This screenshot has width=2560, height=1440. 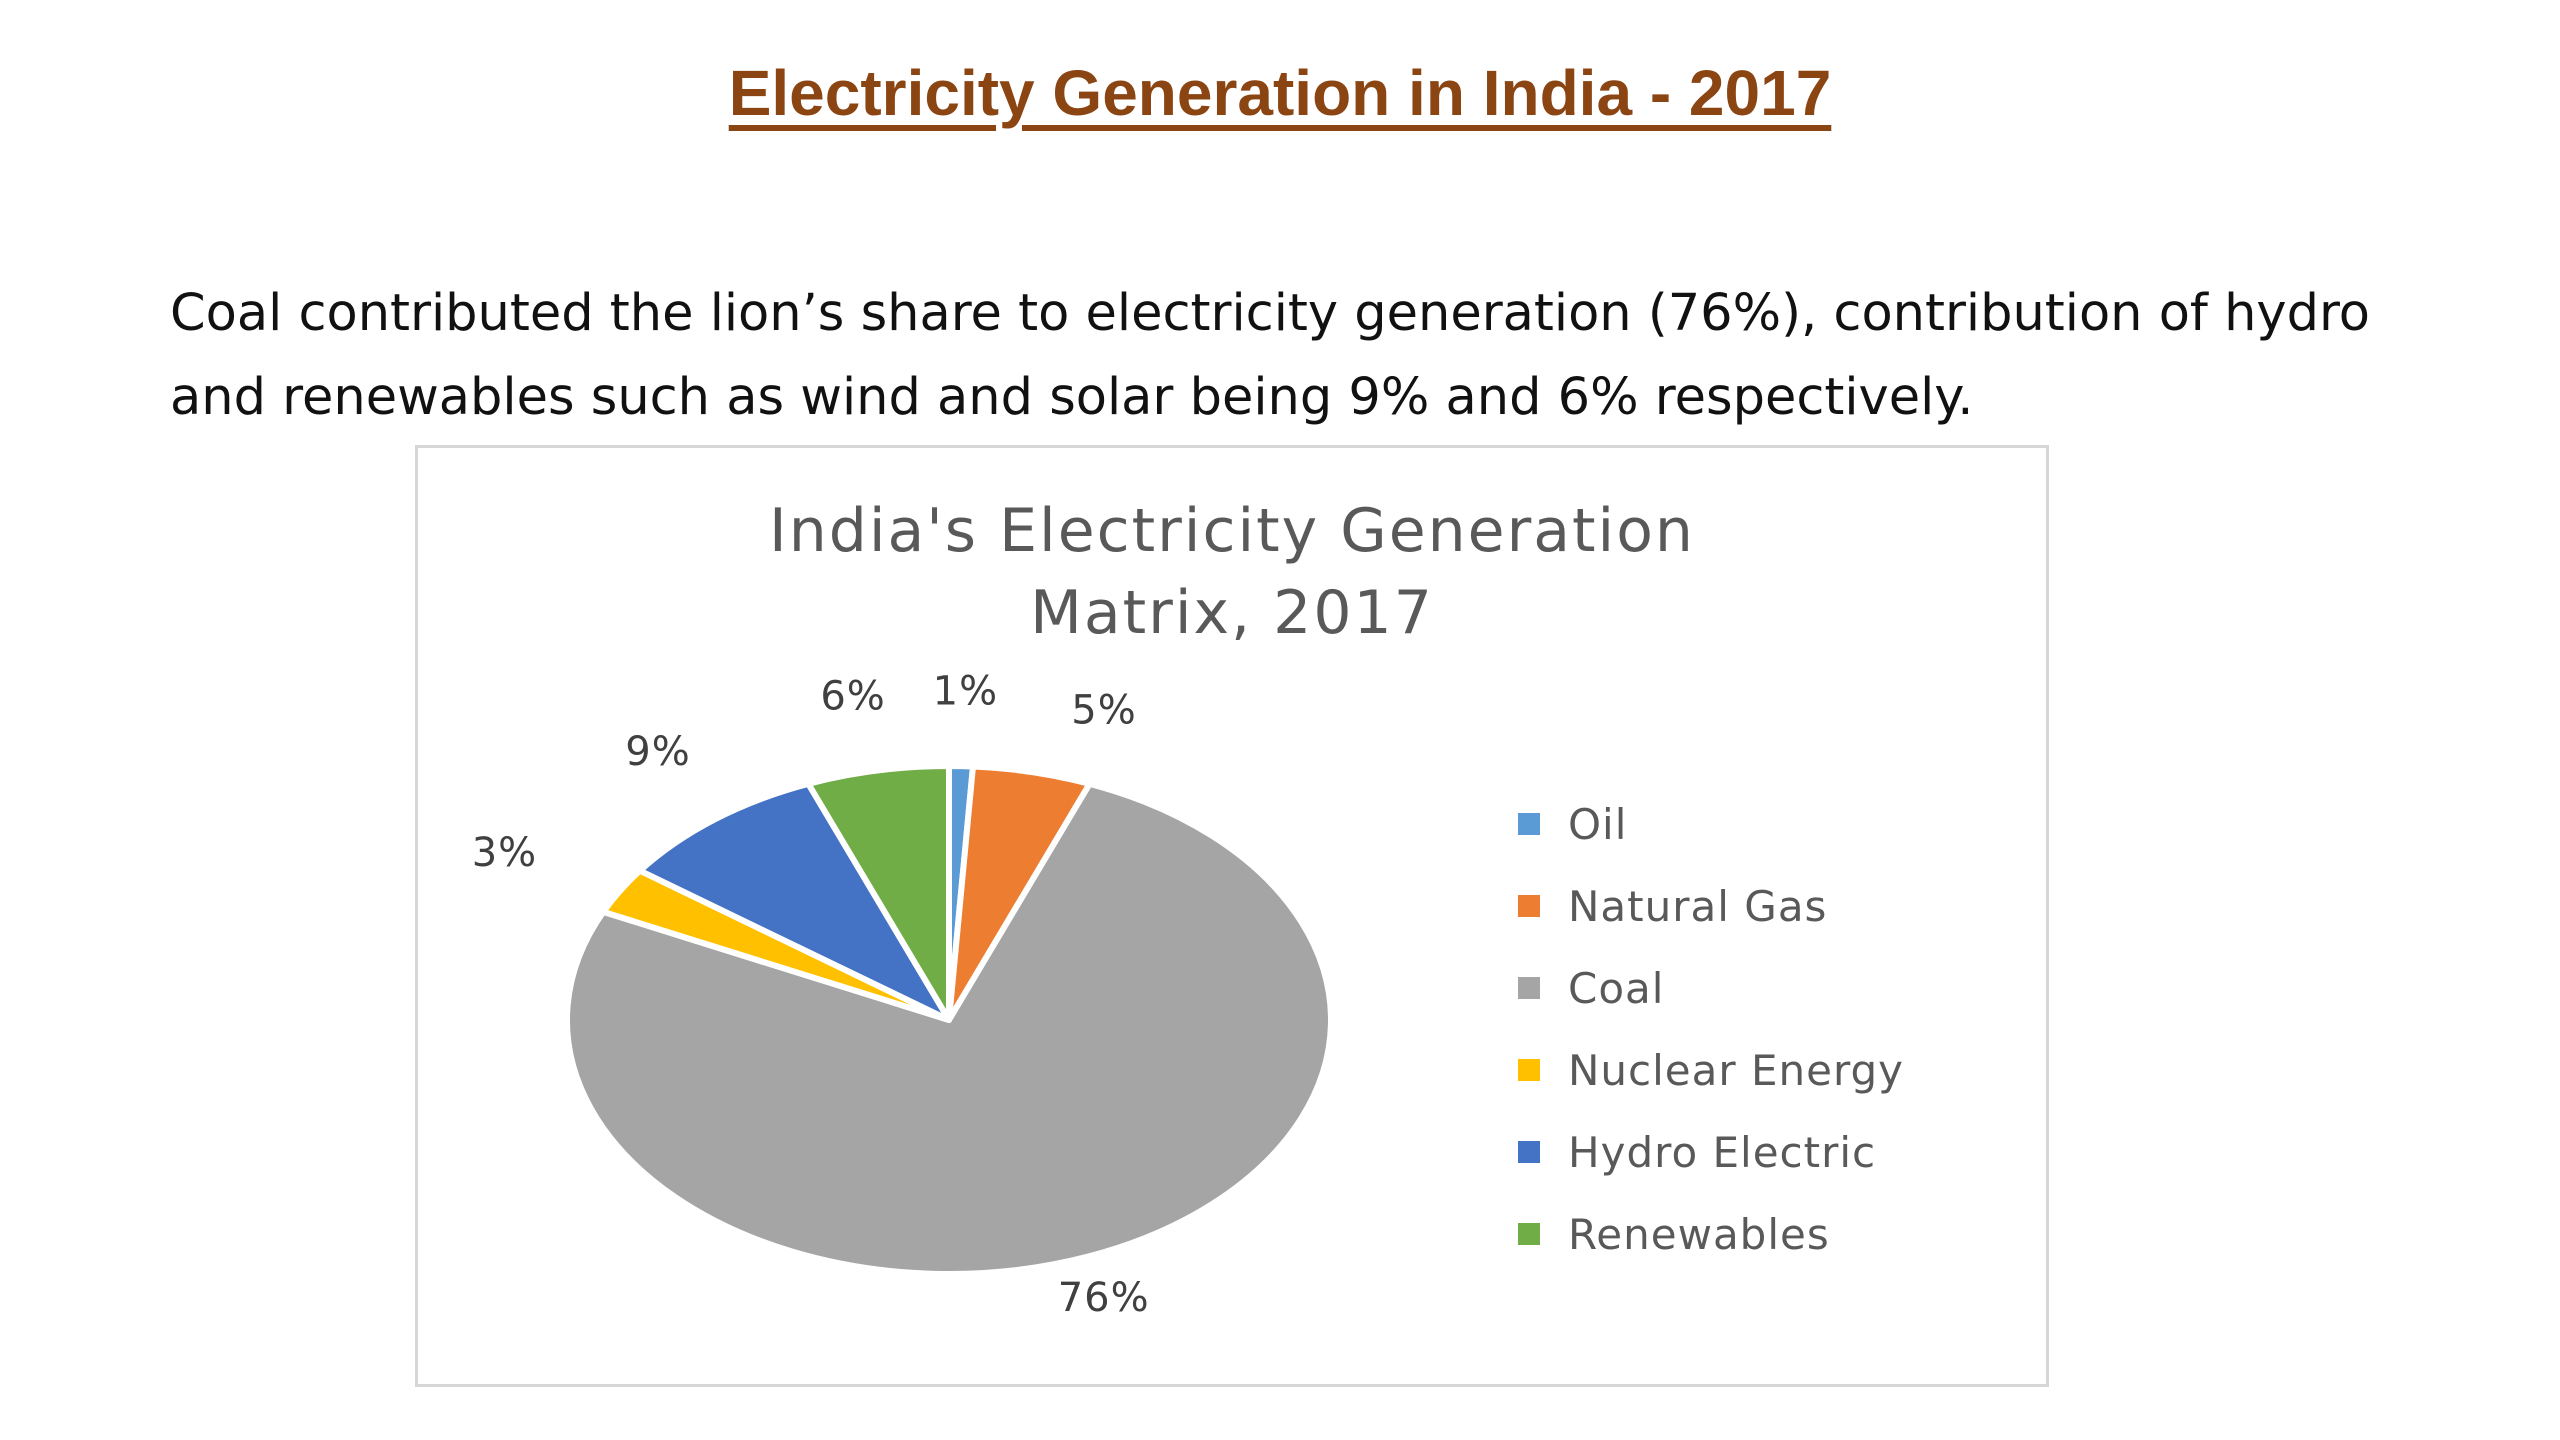 What do you see at coordinates (1736, 1070) in the screenshot?
I see `legend-label-nuclear-energy: Nuclear Energy` at bounding box center [1736, 1070].